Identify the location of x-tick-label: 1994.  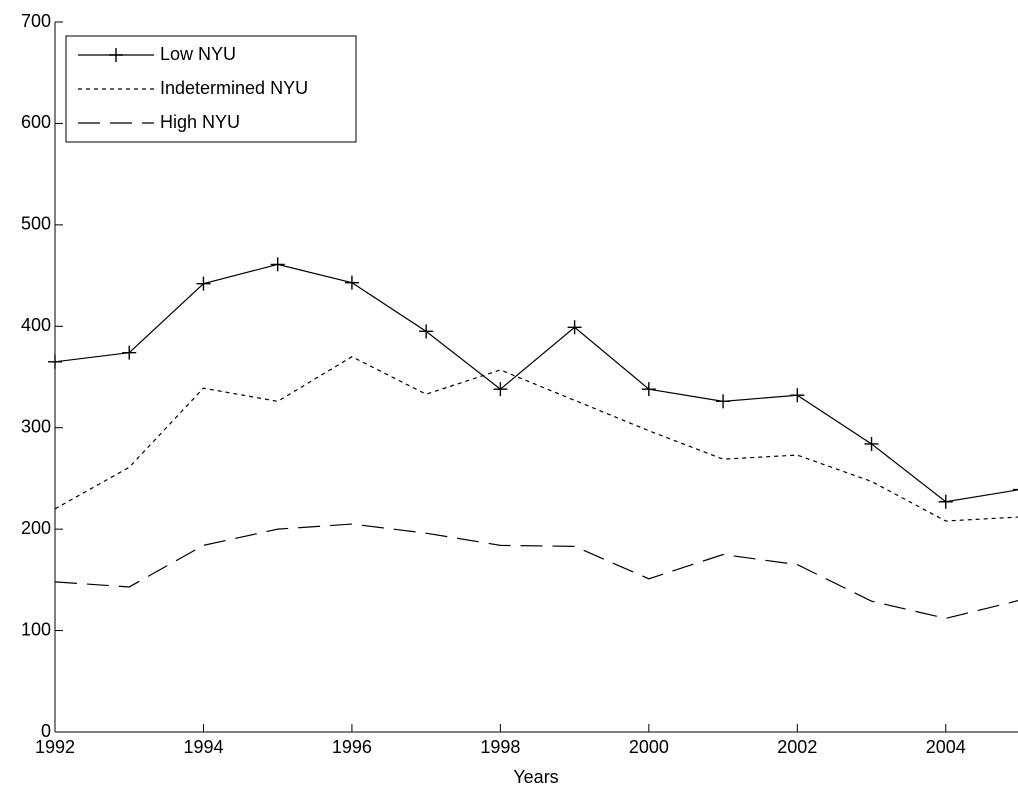
(203, 747).